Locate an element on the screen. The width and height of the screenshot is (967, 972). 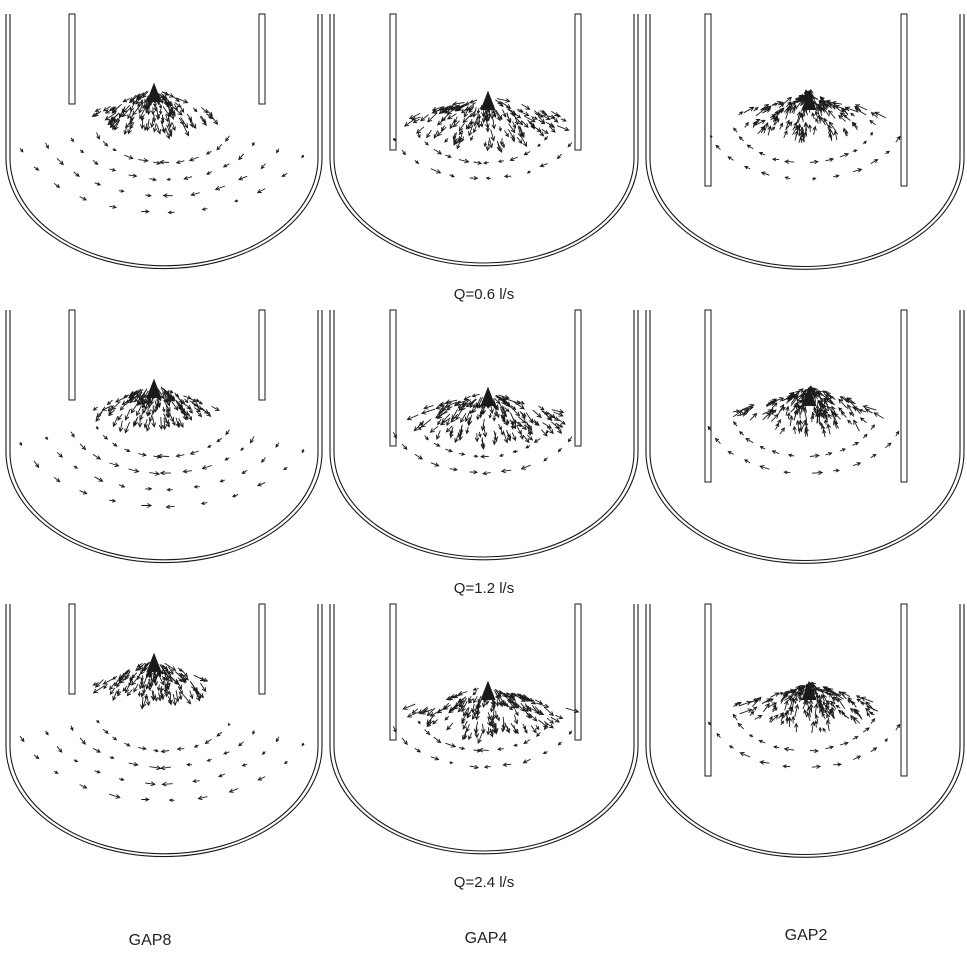
baffle-pipe is located at coordinates (578, 82).